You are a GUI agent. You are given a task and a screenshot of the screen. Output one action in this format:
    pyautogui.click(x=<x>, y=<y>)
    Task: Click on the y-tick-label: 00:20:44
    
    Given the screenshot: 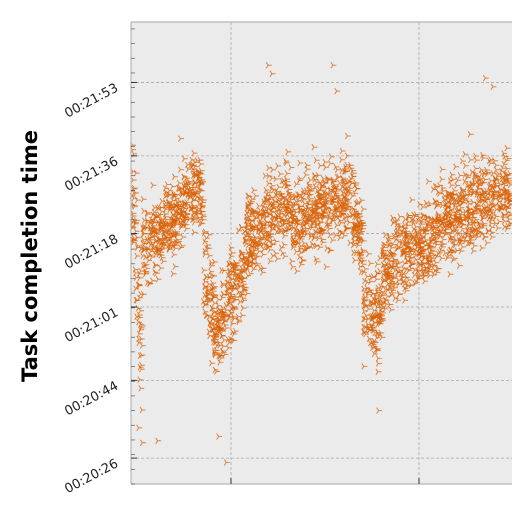 What is the action you would take?
    pyautogui.click(x=91, y=399)
    